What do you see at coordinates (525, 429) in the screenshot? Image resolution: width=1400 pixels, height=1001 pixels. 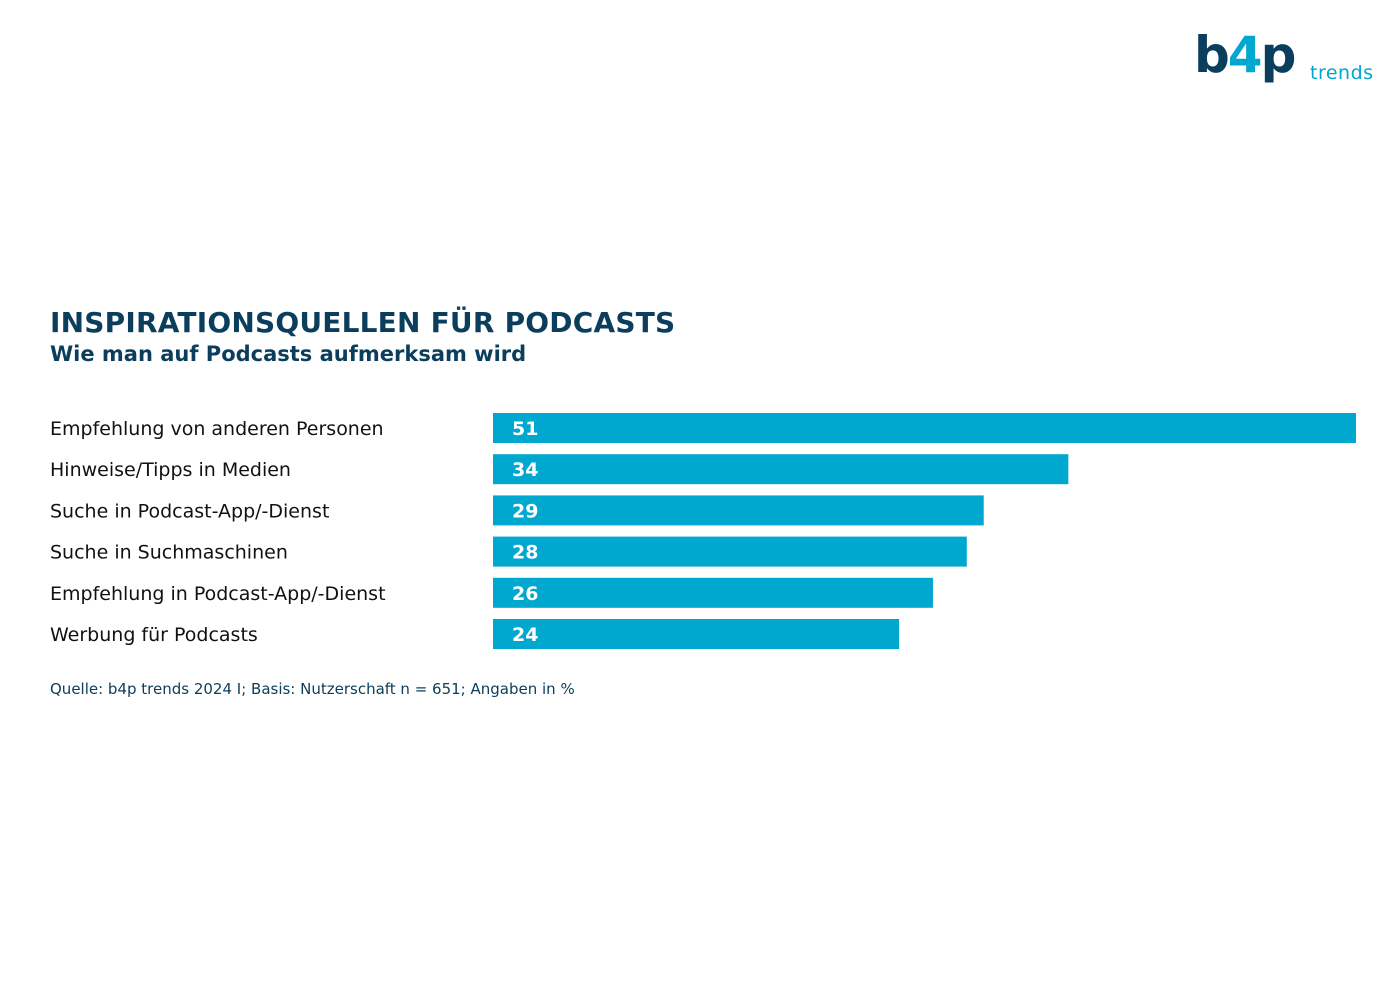 I see `data-label: 51` at bounding box center [525, 429].